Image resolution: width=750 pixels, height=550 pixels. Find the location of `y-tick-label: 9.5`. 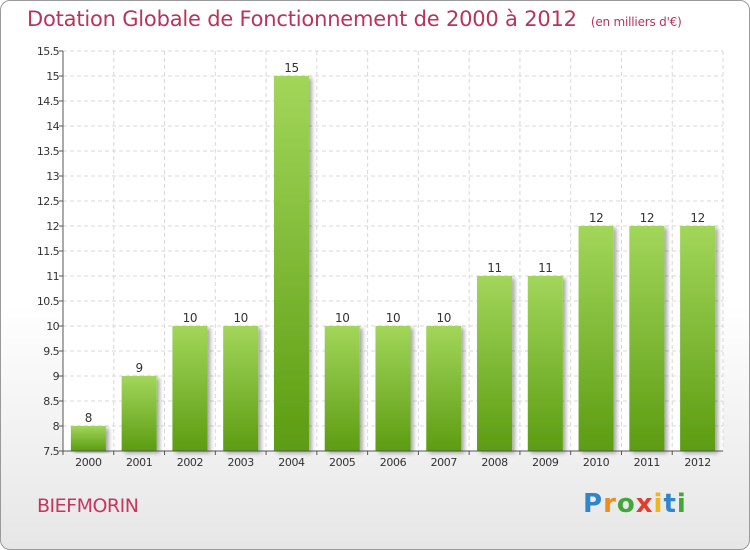

y-tick-label: 9.5 is located at coordinates (51, 351).